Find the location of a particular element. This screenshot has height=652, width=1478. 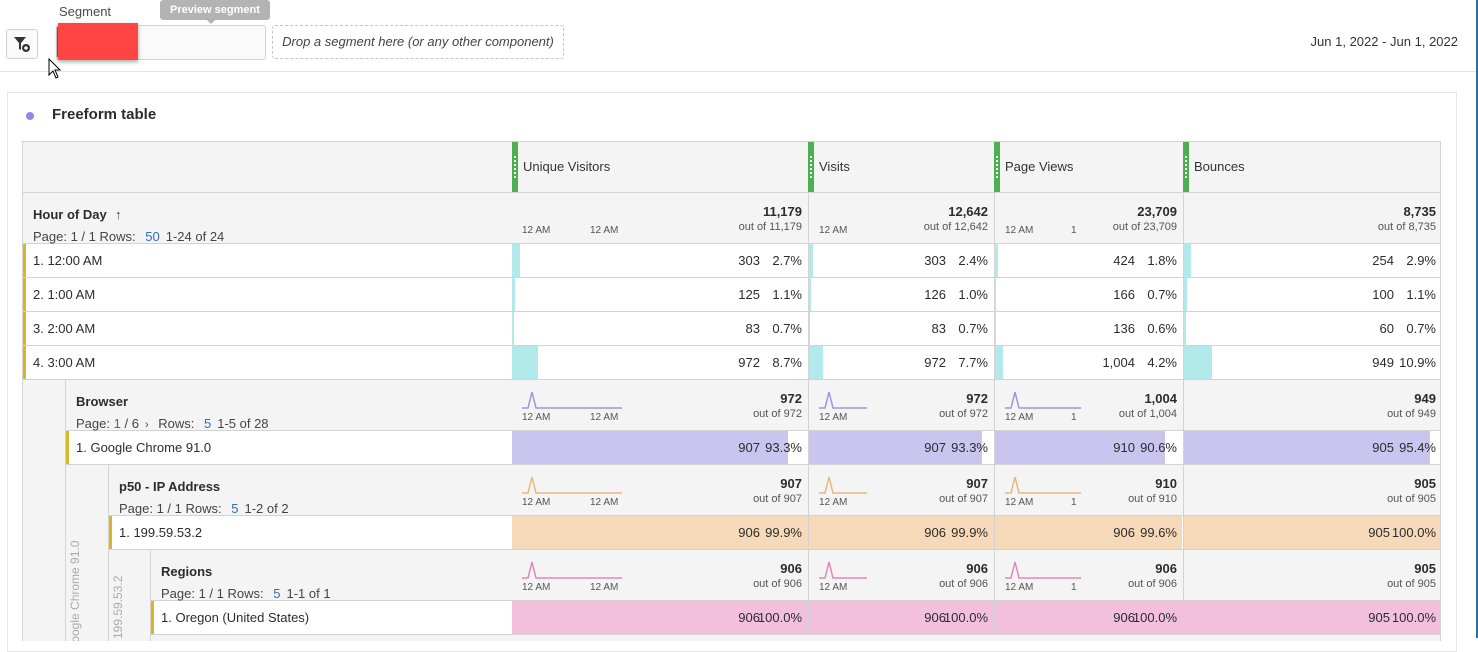

metric-cell: 136 0.6% is located at coordinates (1088, 328).